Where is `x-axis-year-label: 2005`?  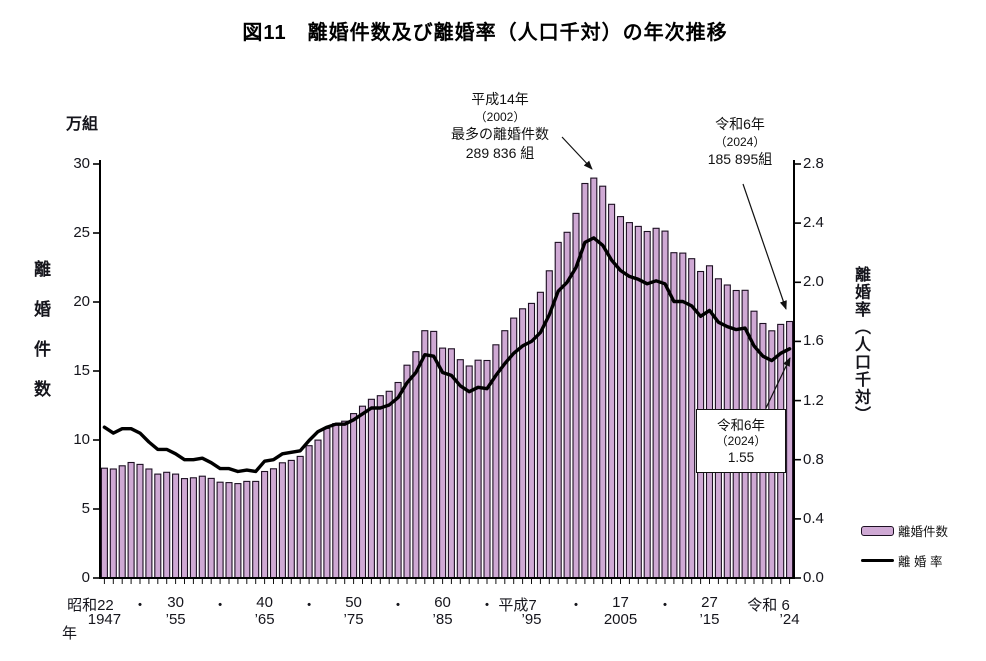
x-axis-year-label: 2005 is located at coordinates (620, 619).